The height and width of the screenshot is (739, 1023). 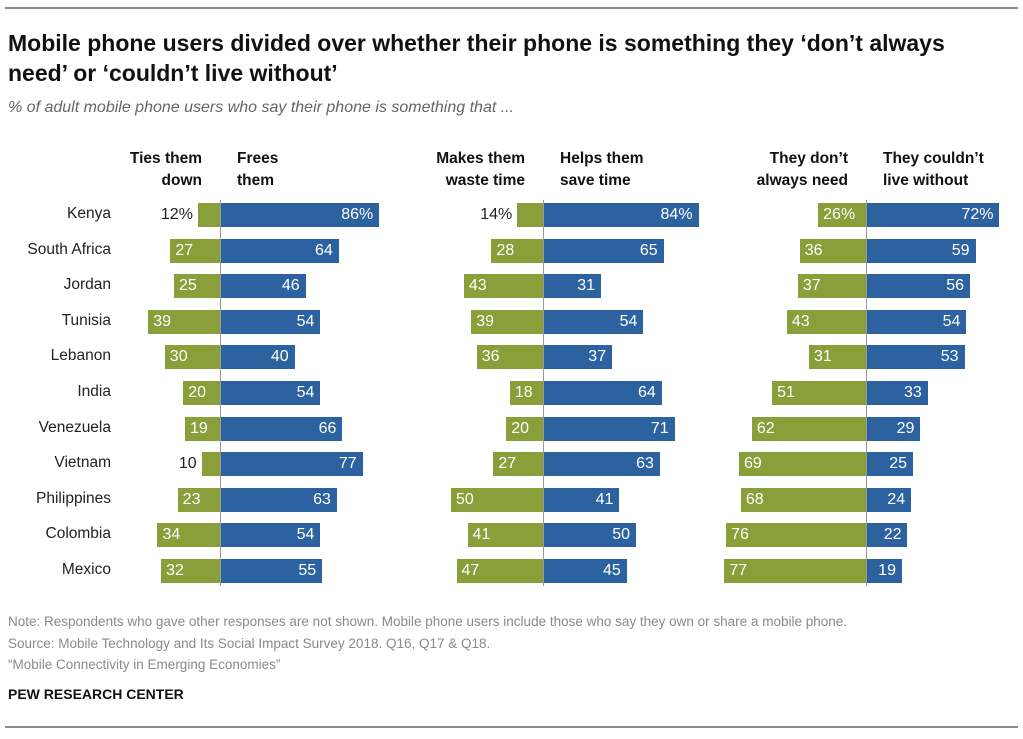 What do you see at coordinates (69, 249) in the screenshot?
I see `category-label: South Africa` at bounding box center [69, 249].